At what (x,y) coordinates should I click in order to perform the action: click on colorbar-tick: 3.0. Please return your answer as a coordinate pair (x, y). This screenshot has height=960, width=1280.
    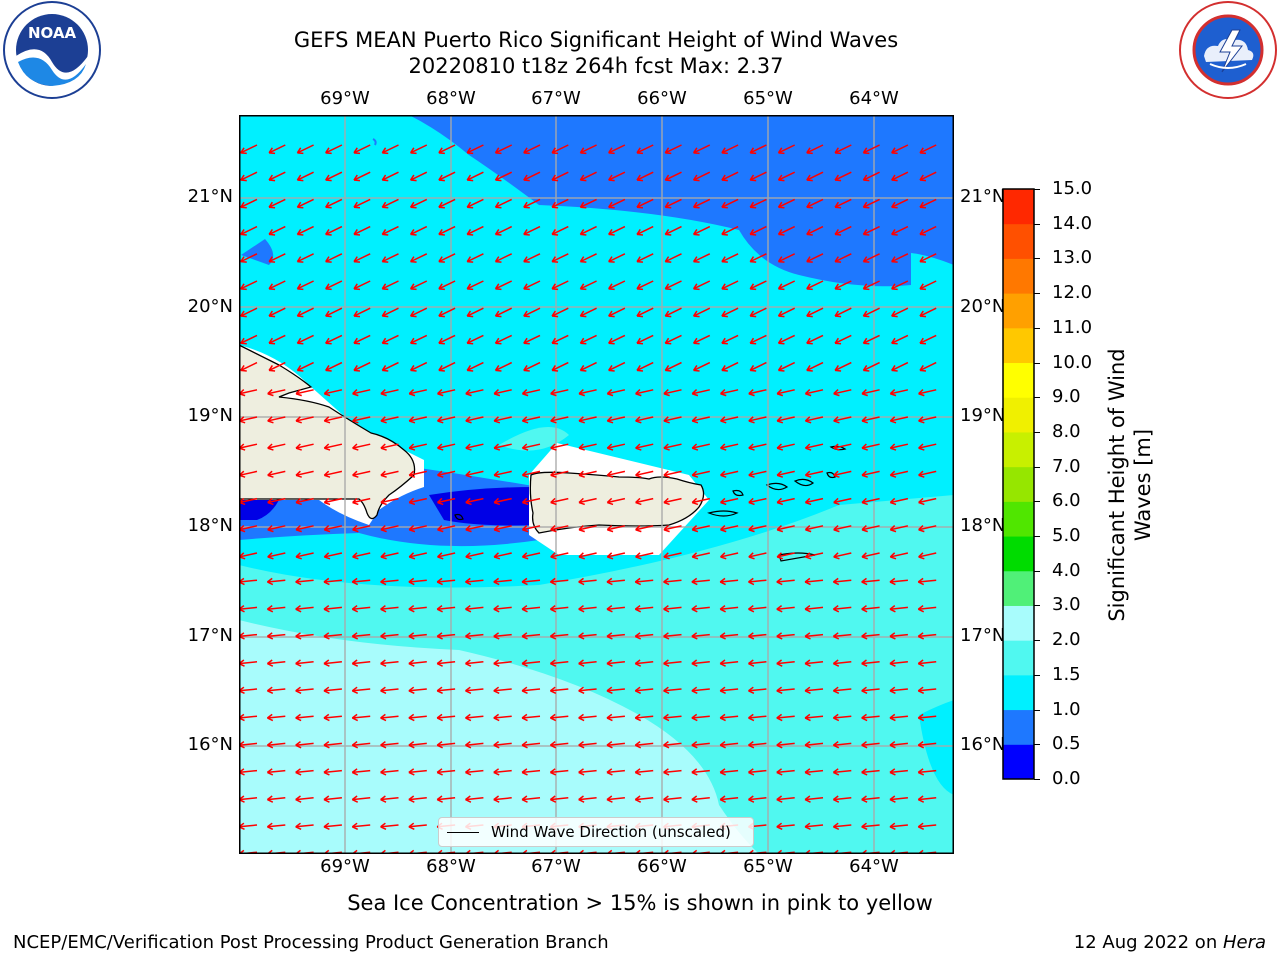
    Looking at the image, I should click on (1066, 605).